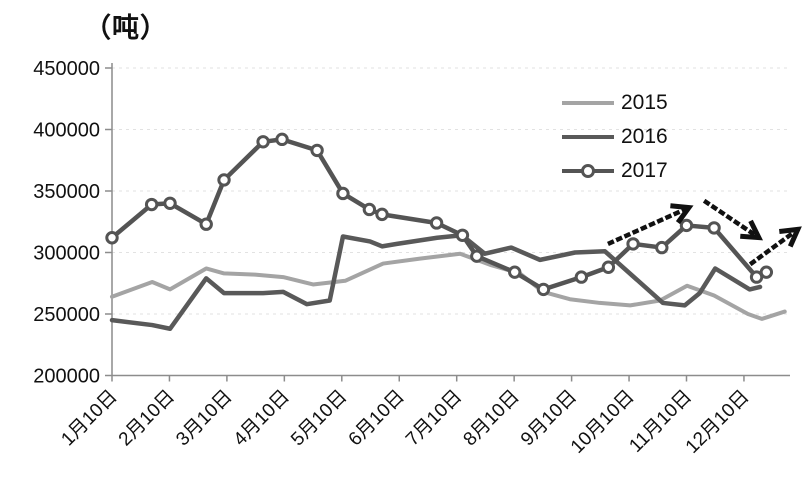  What do you see at coordinates (644, 170) in the screenshot?
I see `legend-label: 2017` at bounding box center [644, 170].